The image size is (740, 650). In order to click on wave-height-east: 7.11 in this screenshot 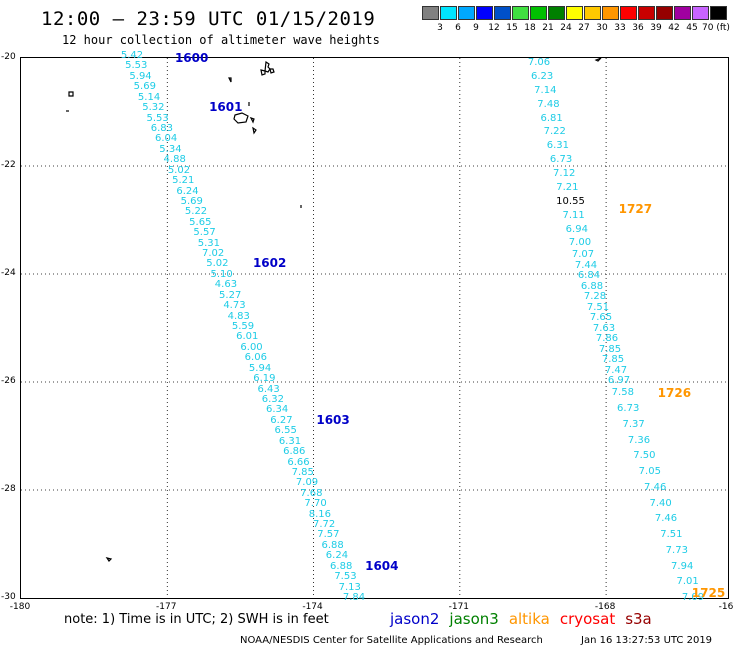, I will do `click(573, 215)`.